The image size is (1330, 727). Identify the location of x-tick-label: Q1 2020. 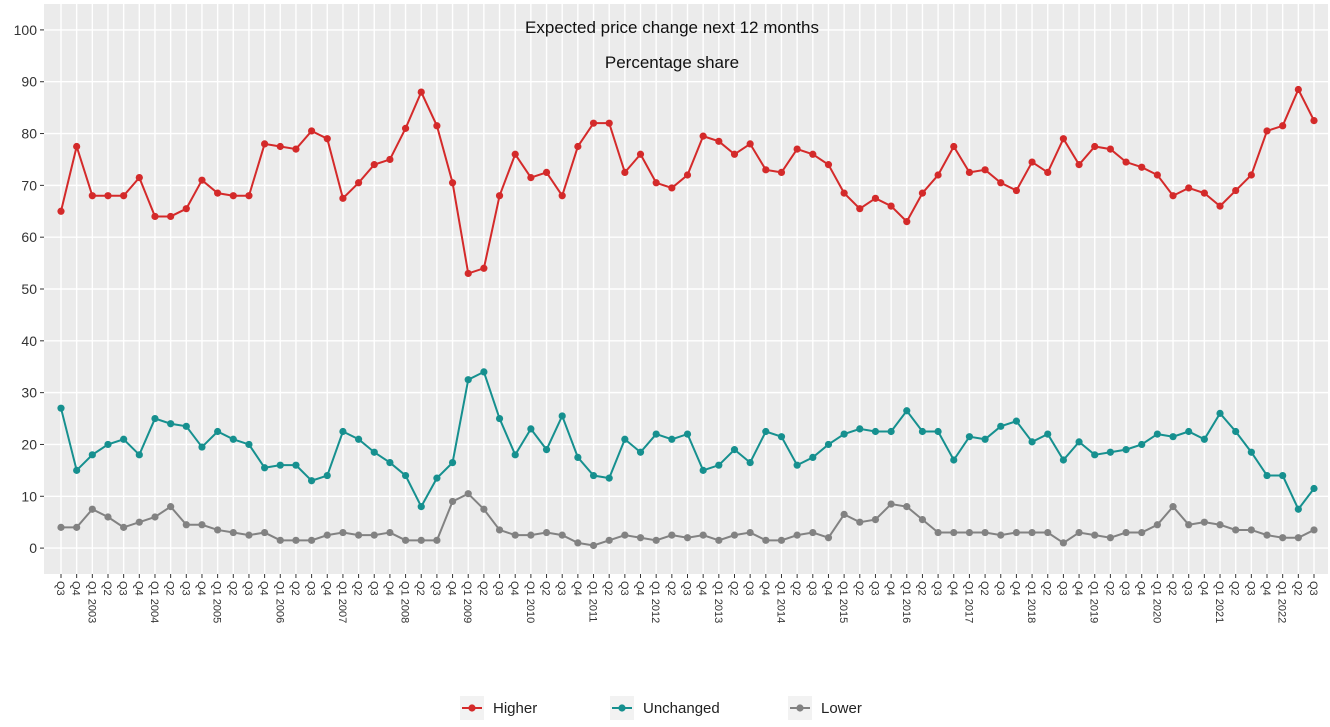
(1156, 602).